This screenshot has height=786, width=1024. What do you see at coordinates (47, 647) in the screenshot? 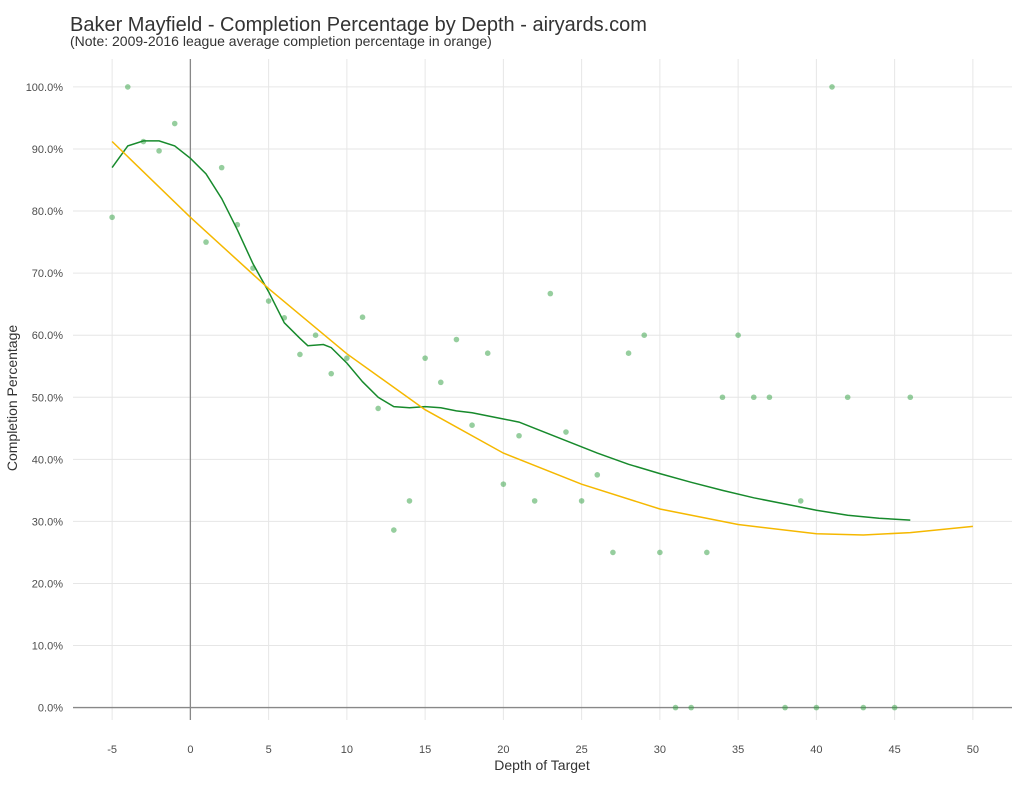
I see `y-tick-label: 10.0%` at bounding box center [47, 647].